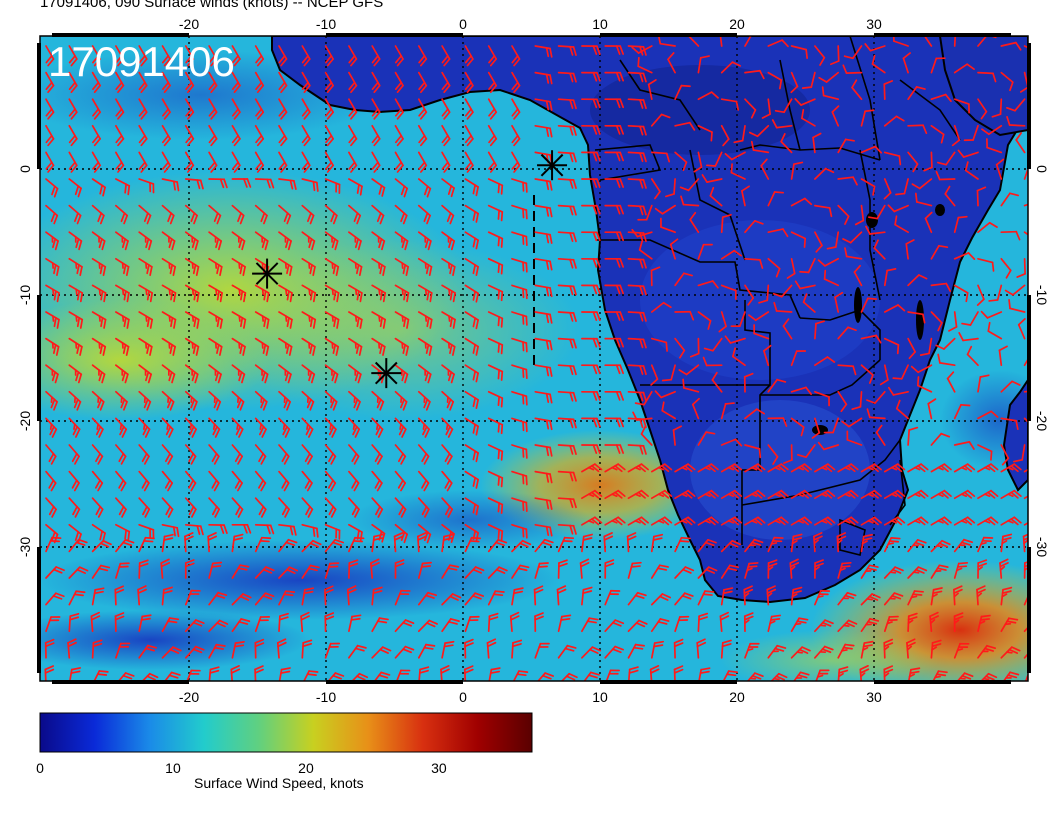 The height and width of the screenshot is (816, 1056). I want to click on storm-markers, so click(410, 269).